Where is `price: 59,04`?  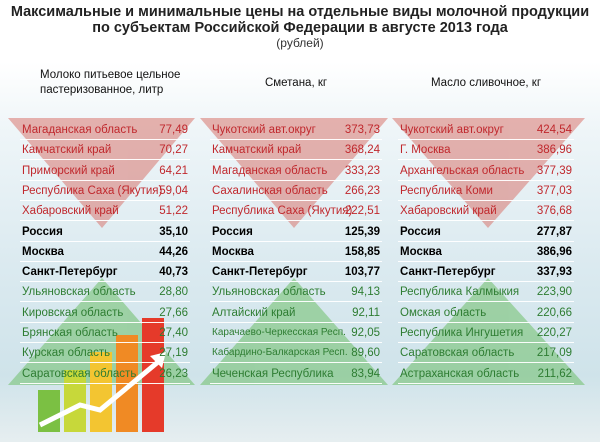 price: 59,04 is located at coordinates (173, 190).